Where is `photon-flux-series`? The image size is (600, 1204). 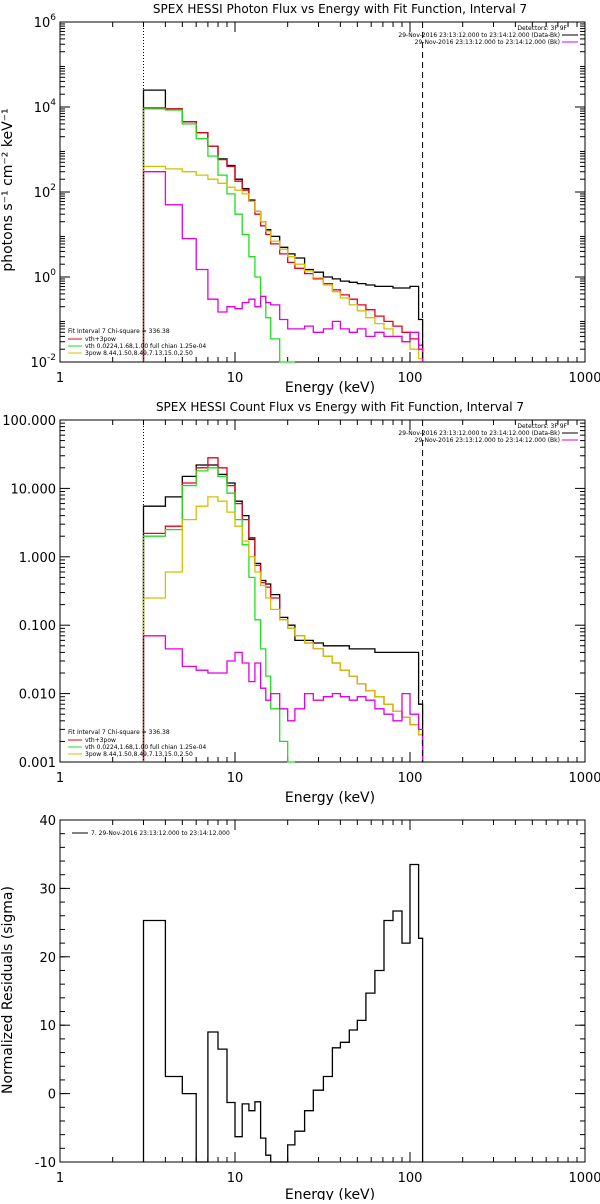 photon-flux-series is located at coordinates (283, 226).